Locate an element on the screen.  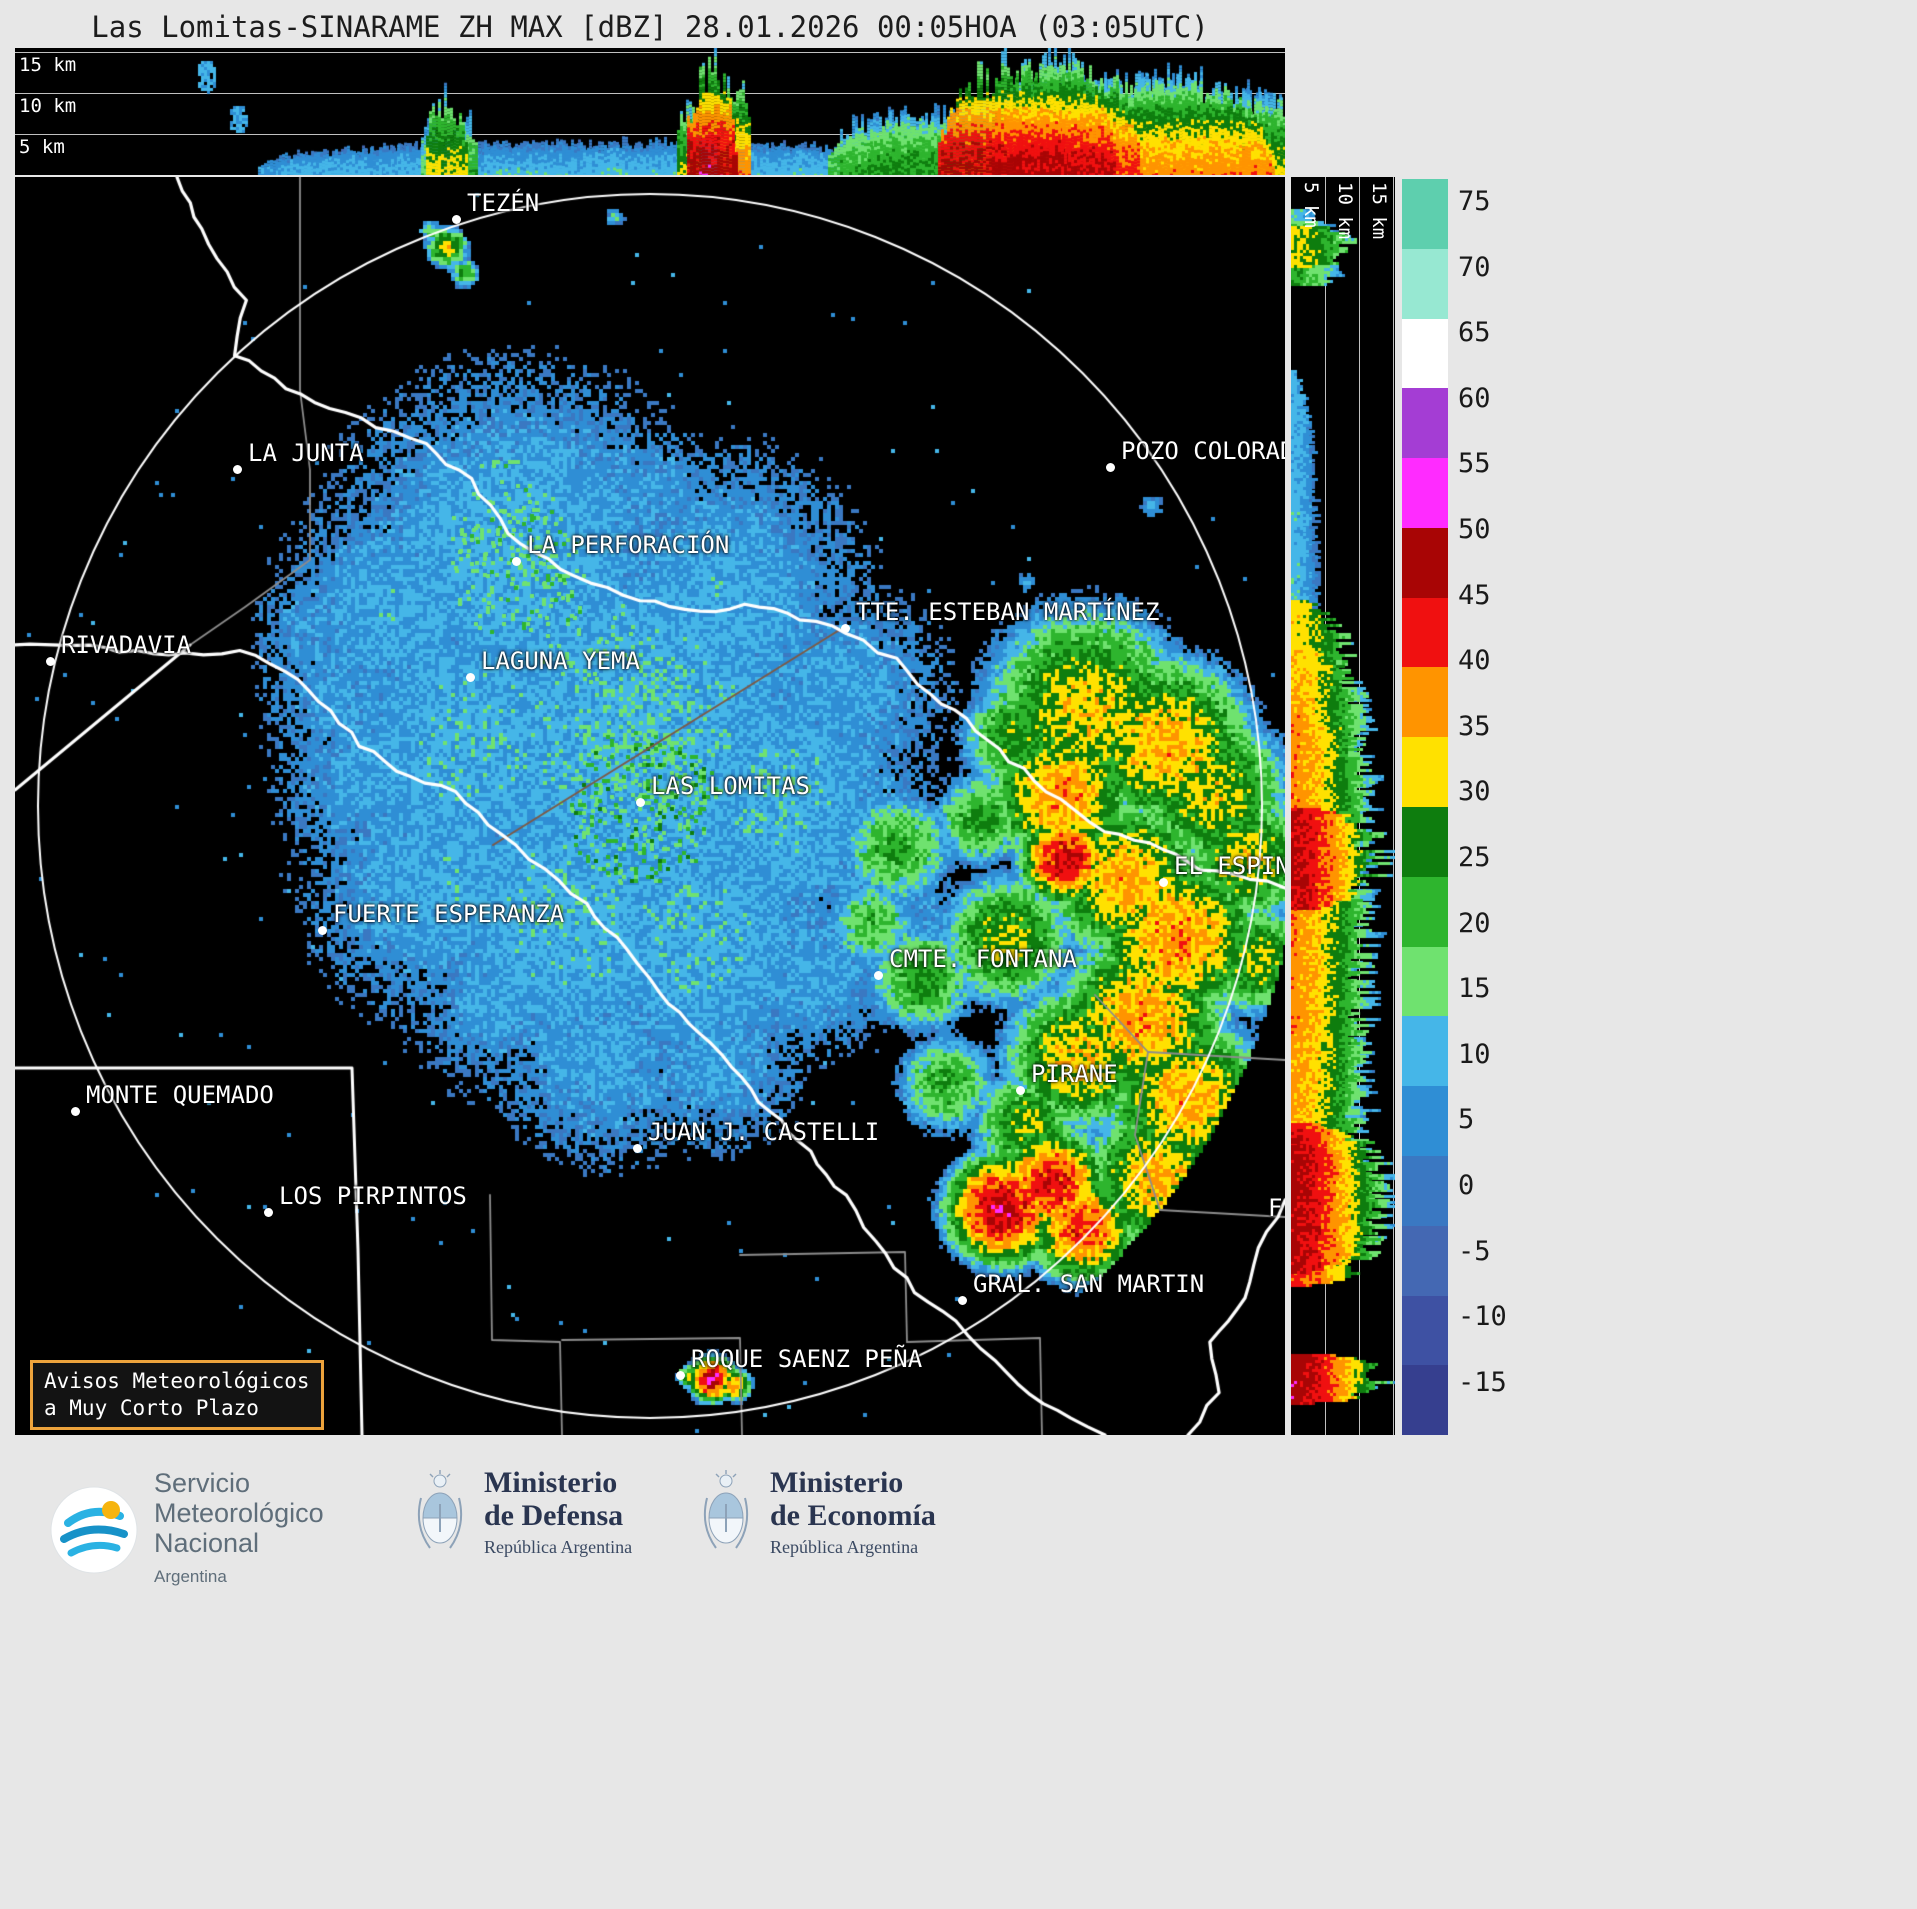
cross-section-right-panel: 5 km 10 km 15 km is located at coordinates (1343, 806).